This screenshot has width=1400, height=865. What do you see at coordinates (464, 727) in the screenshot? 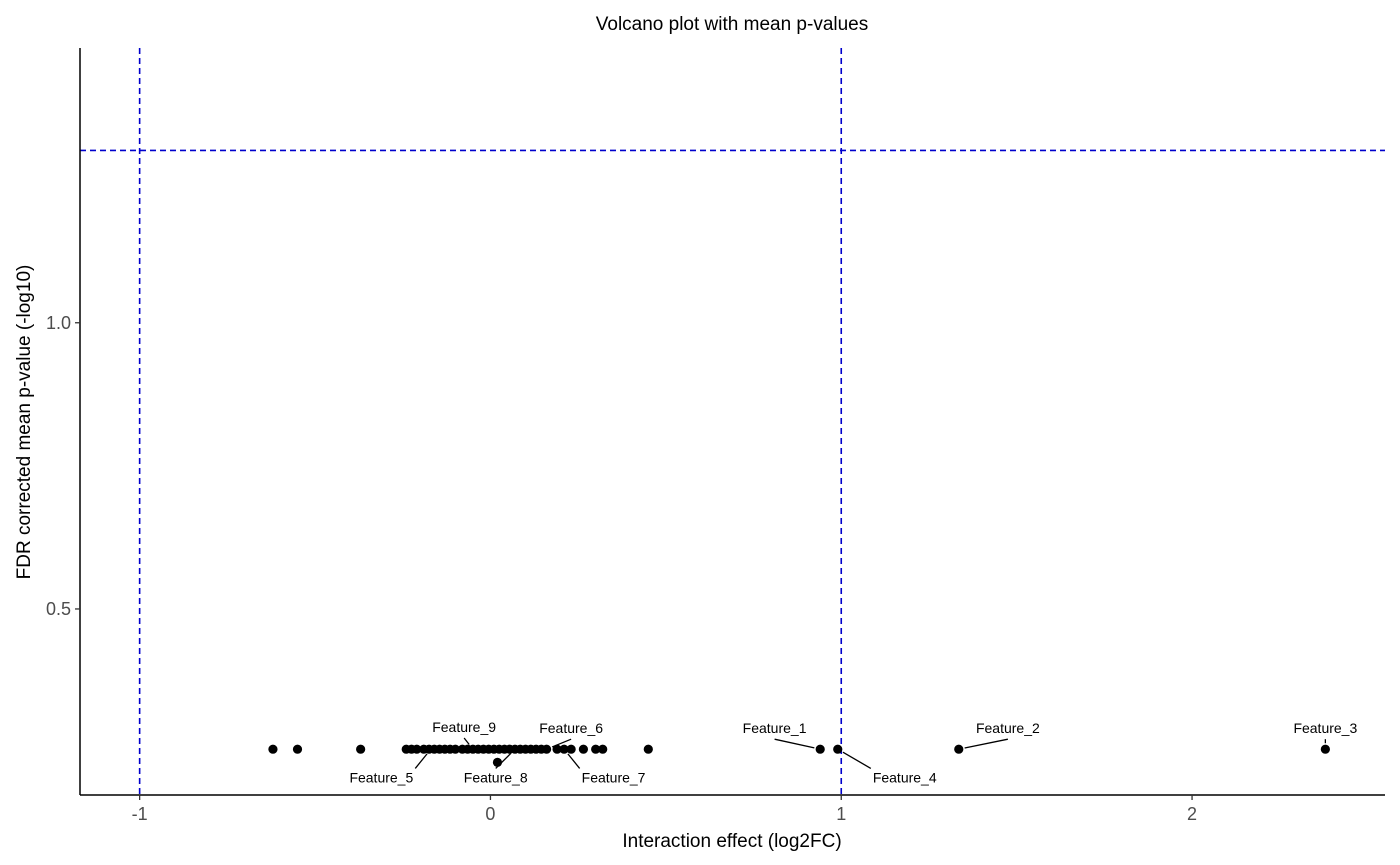
I see `feature-label: Feature_9` at bounding box center [464, 727].